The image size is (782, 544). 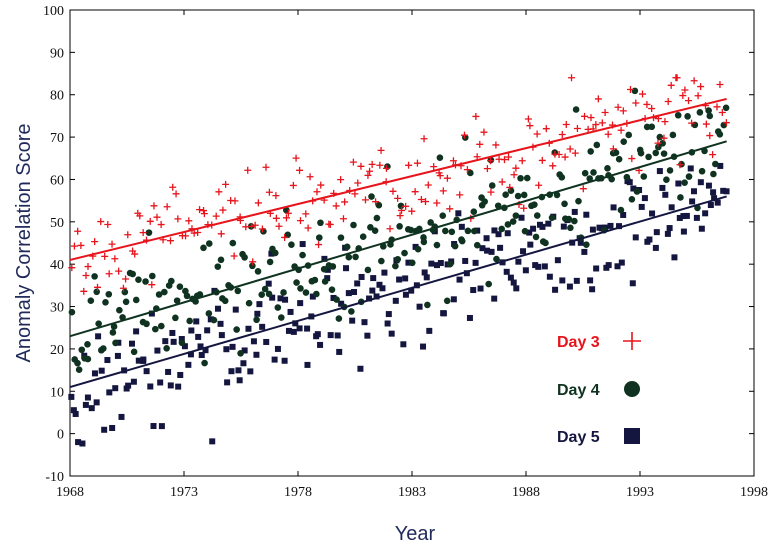 I want to click on x-tick-label: 1998, so click(x=754, y=492).